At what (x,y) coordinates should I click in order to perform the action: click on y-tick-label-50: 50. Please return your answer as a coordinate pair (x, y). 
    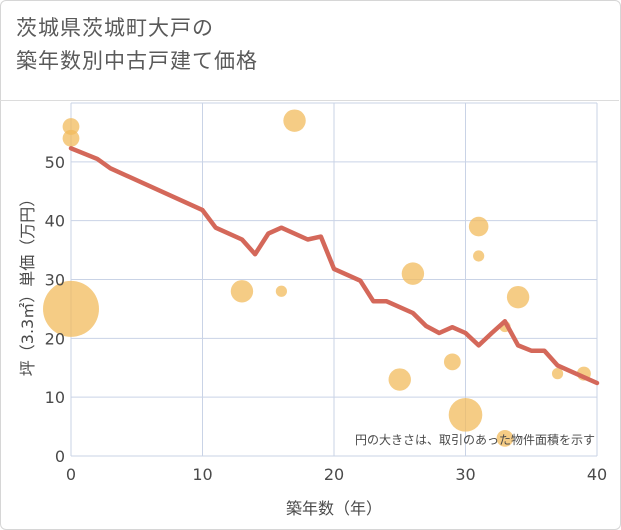
    Looking at the image, I should click on (55, 162).